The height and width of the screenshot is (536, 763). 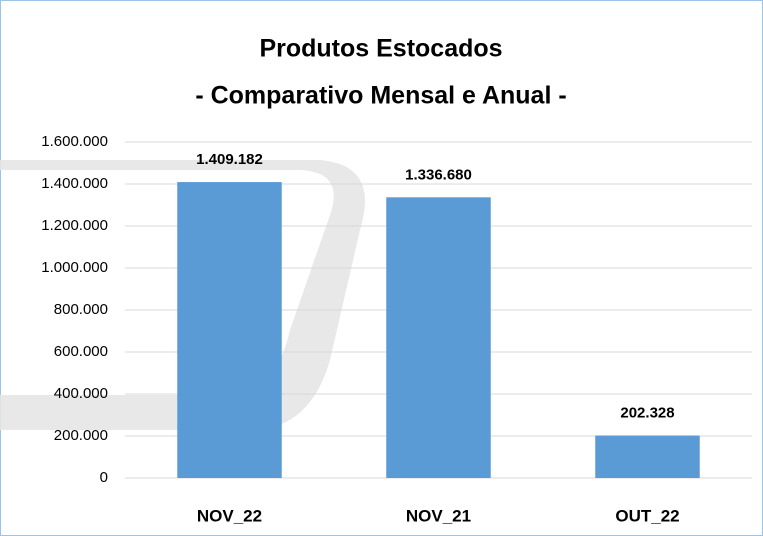 I want to click on data-label: 1.336.680, so click(x=438, y=174).